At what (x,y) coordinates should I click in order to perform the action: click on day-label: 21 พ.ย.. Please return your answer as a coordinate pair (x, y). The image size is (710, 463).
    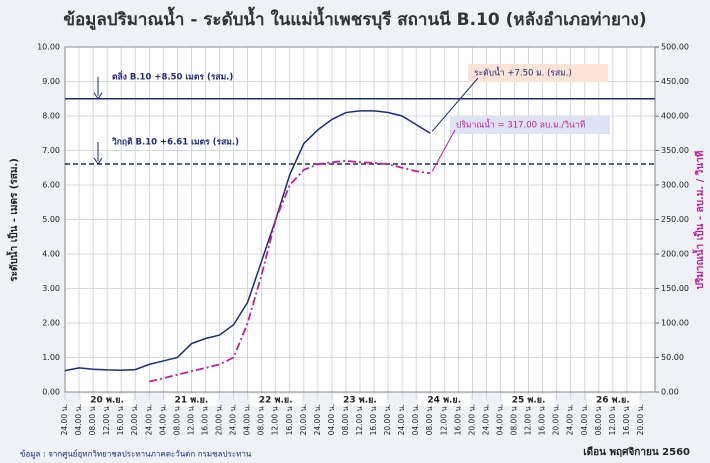
    Looking at the image, I should click on (192, 401).